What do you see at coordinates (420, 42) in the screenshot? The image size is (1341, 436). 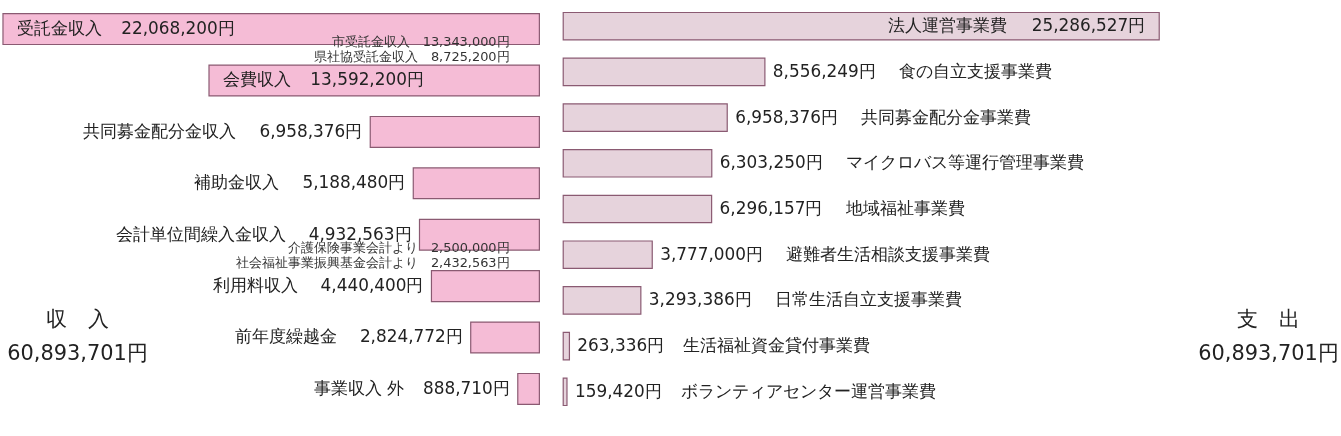 I see `annotation: 市受託金収入 13,343,000円` at bounding box center [420, 42].